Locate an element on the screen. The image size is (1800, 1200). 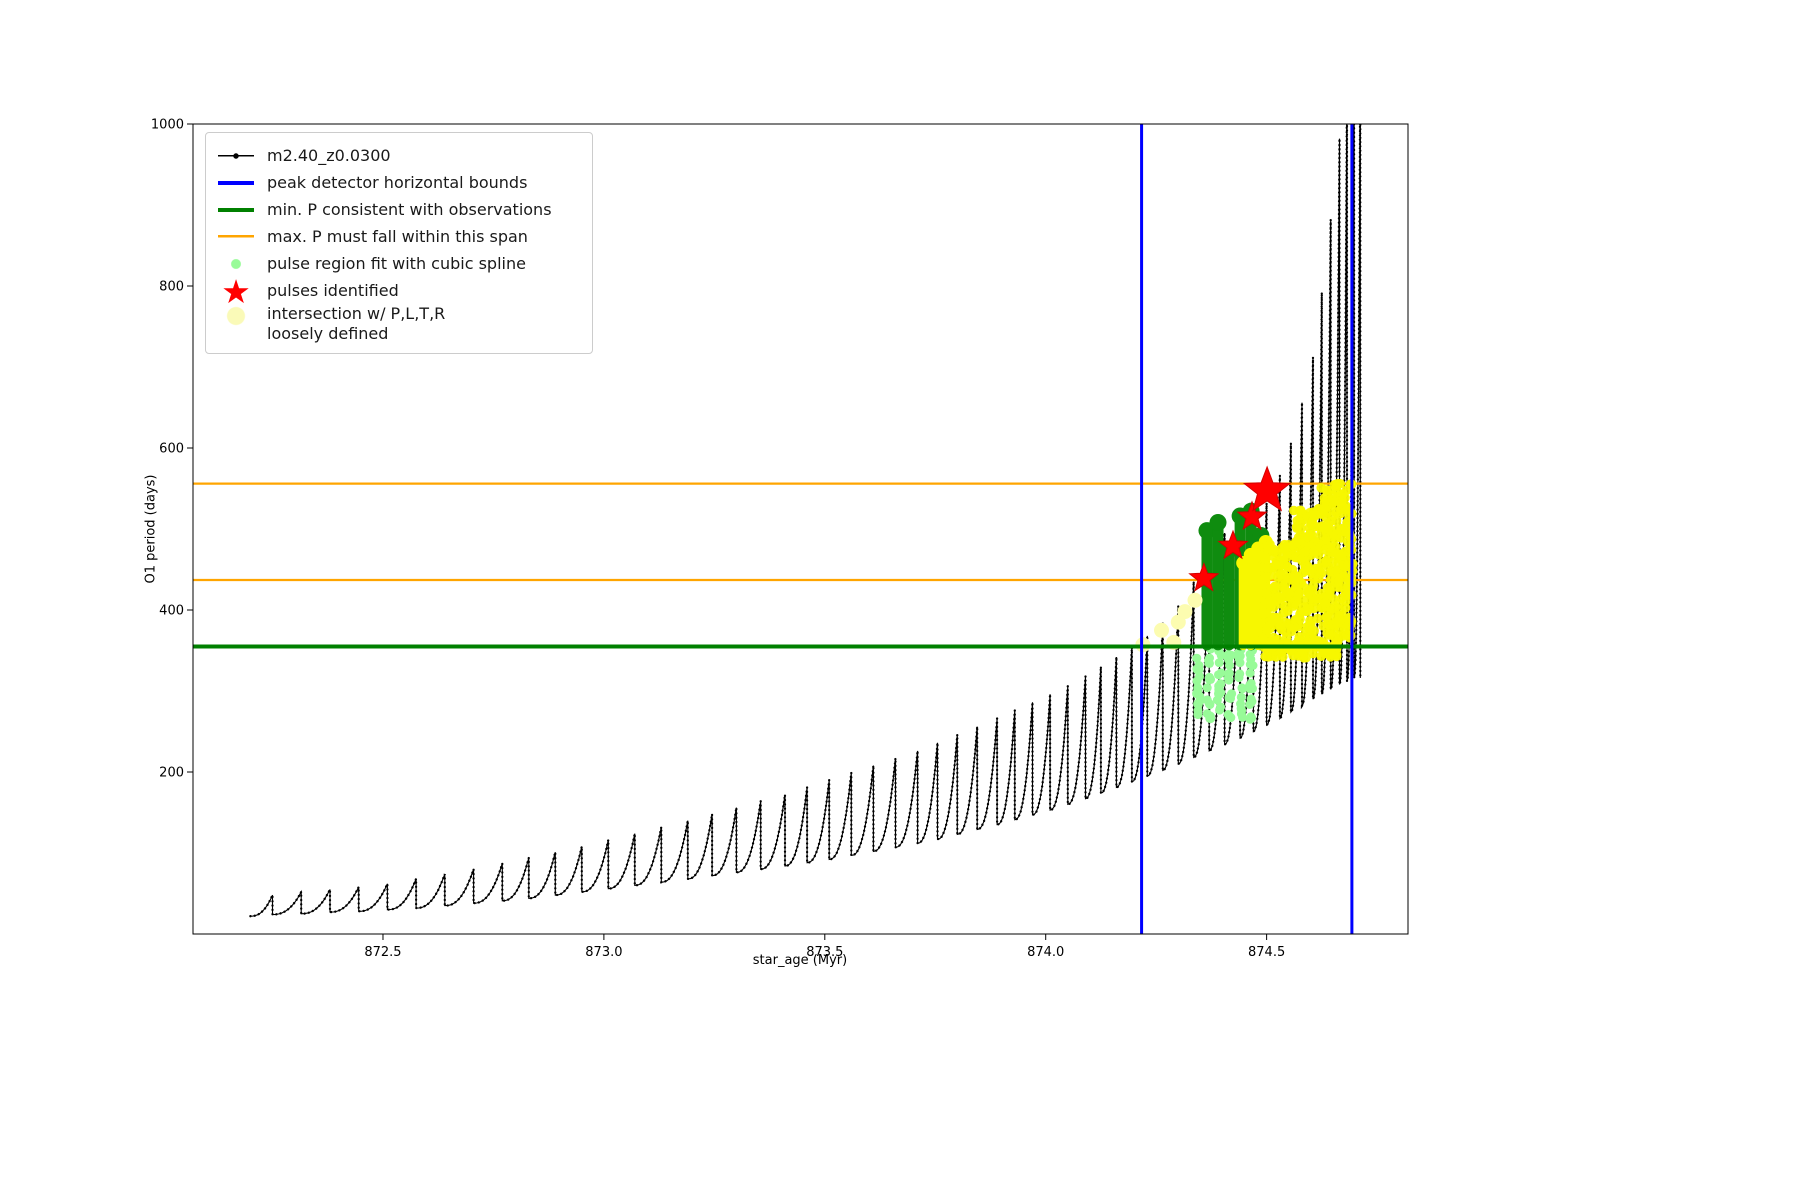
y-tick-label: 1000 is located at coordinates (167, 125).